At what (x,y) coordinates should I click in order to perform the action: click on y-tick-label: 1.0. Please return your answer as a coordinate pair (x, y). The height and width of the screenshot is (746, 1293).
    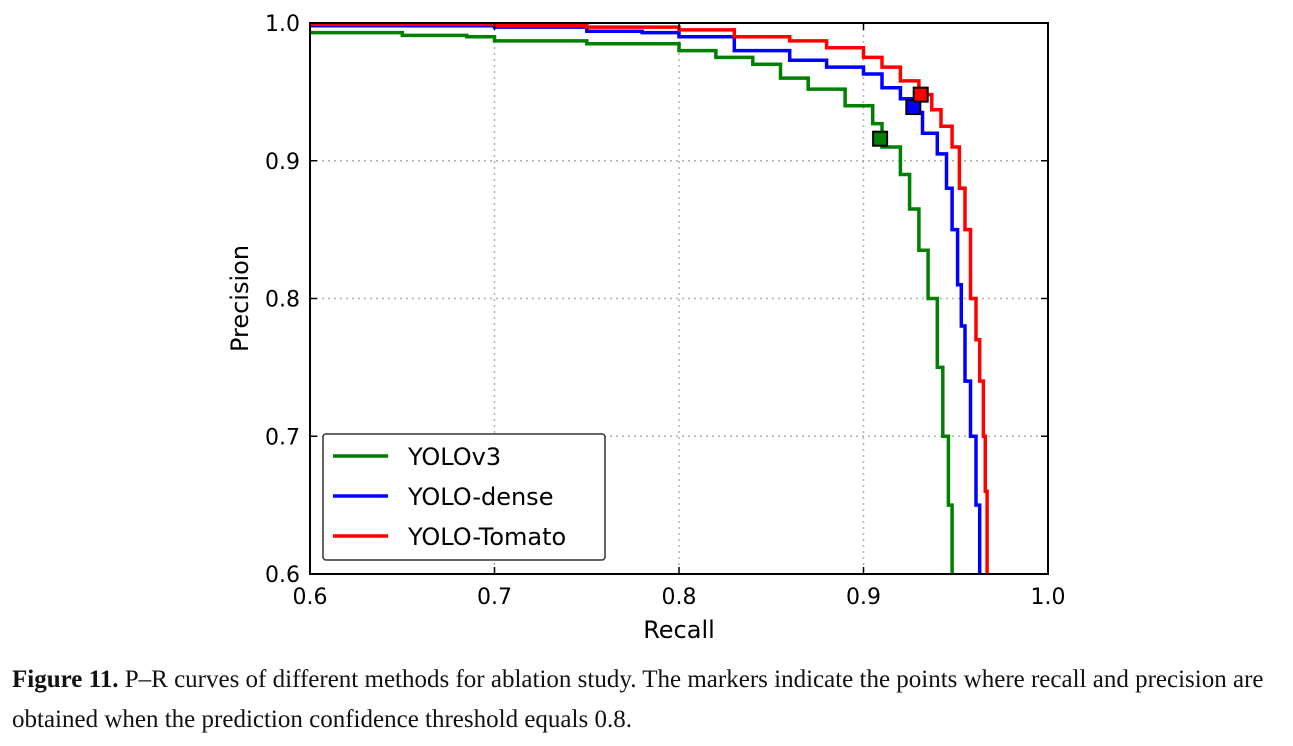
    Looking at the image, I should click on (282, 24).